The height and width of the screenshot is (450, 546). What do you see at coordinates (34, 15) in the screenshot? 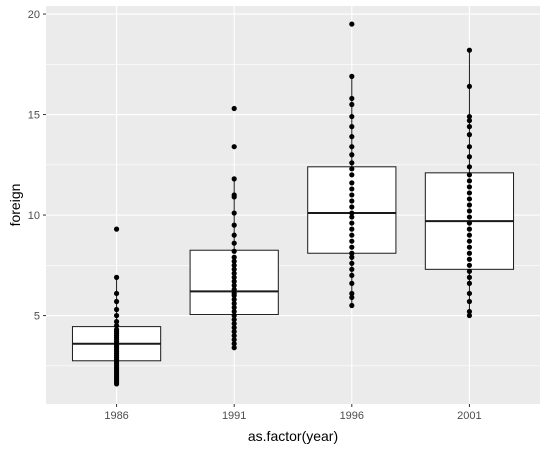
I see `y-tick-label: 20` at bounding box center [34, 15].